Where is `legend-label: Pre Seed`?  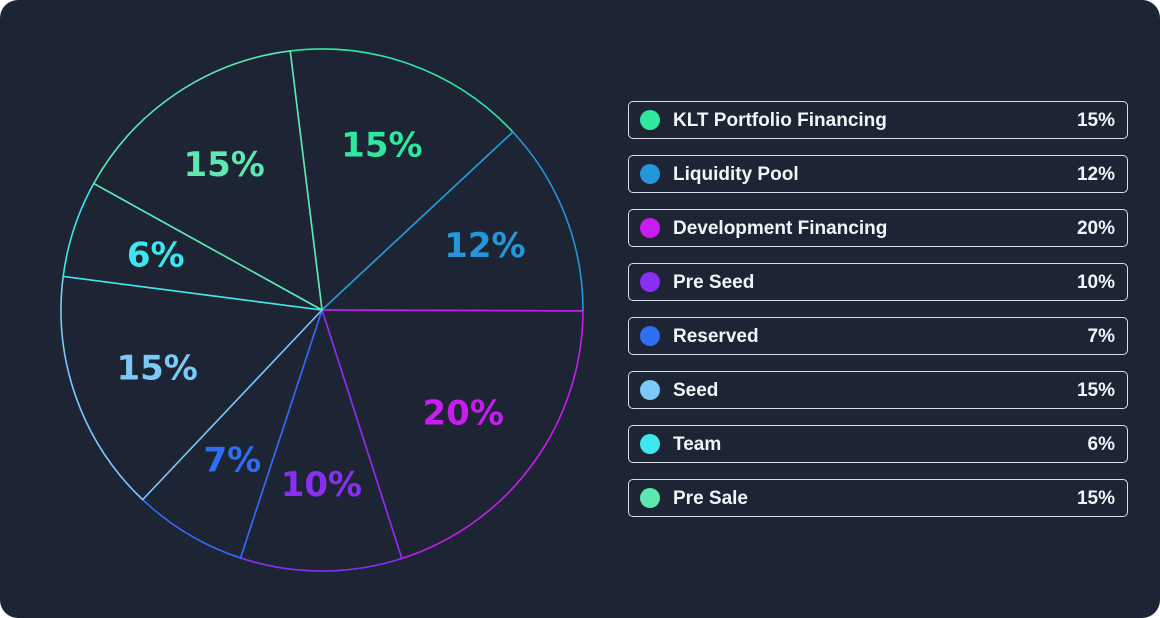
legend-label: Pre Seed is located at coordinates (714, 282).